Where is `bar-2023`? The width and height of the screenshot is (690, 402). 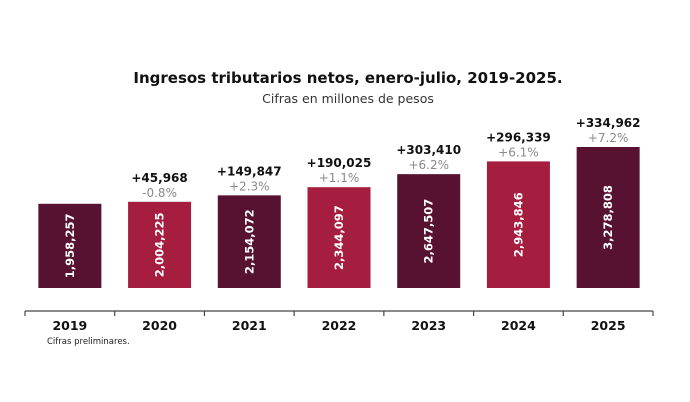 bar-2023 is located at coordinates (429, 231).